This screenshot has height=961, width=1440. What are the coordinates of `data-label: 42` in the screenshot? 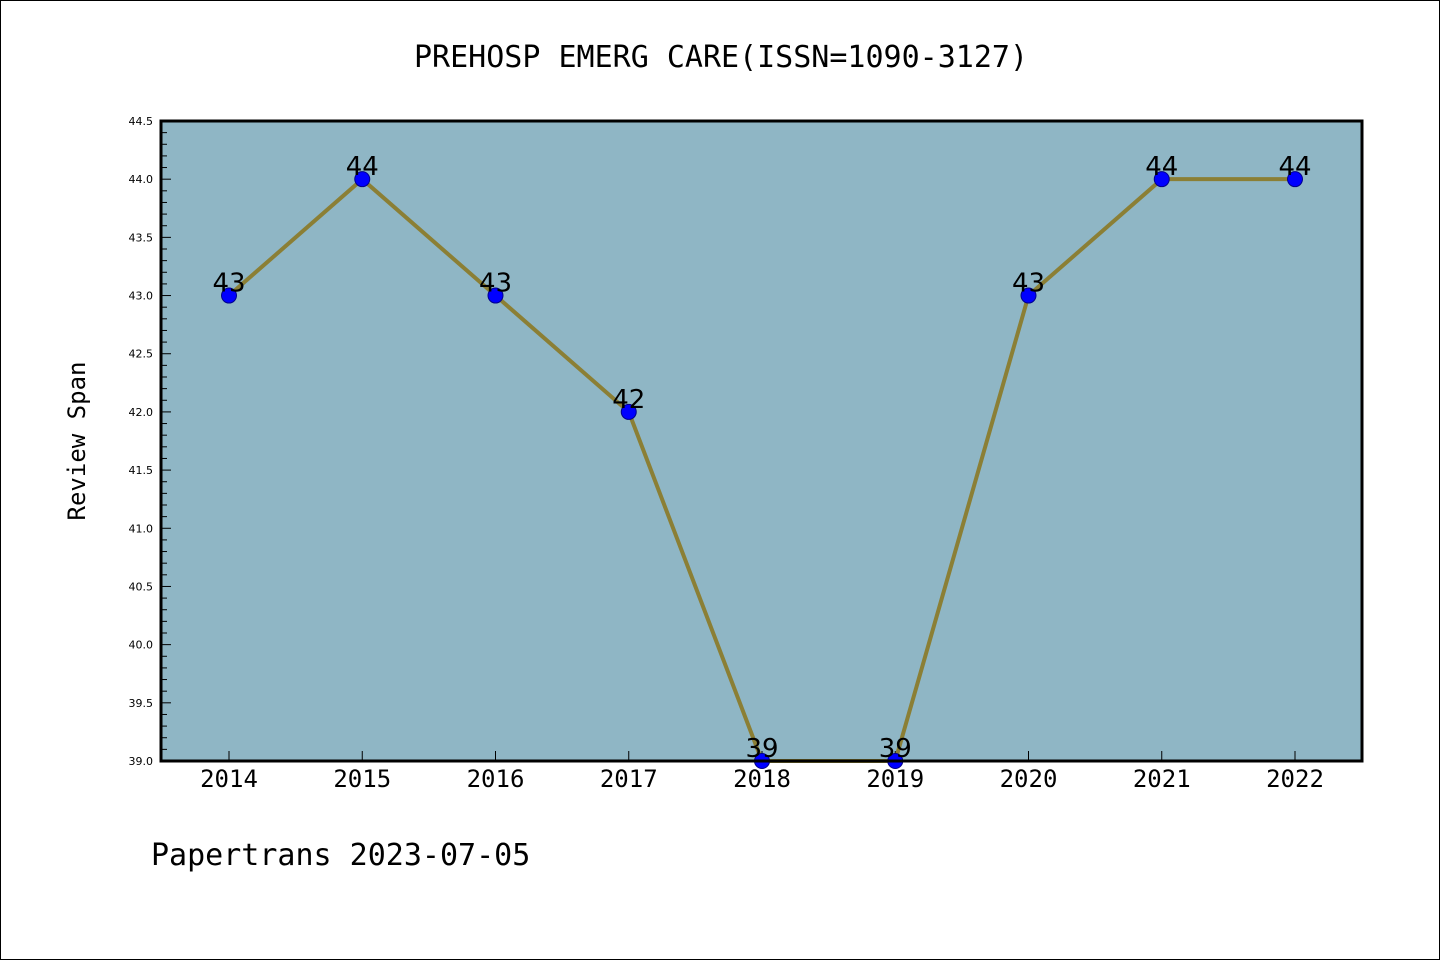 It's located at (628, 400).